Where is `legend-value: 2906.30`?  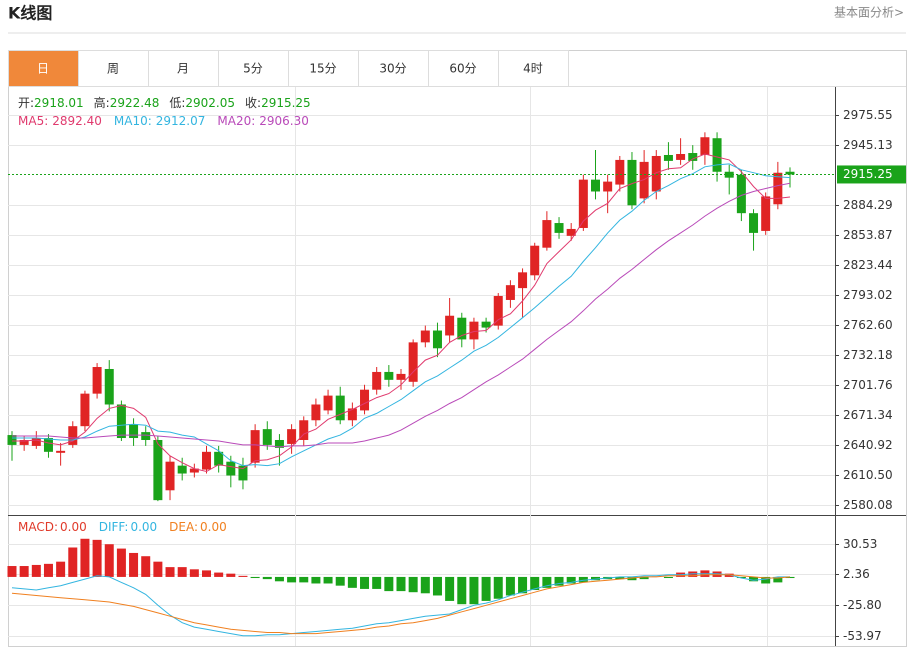
legend-value: 2906.30 is located at coordinates (284, 121).